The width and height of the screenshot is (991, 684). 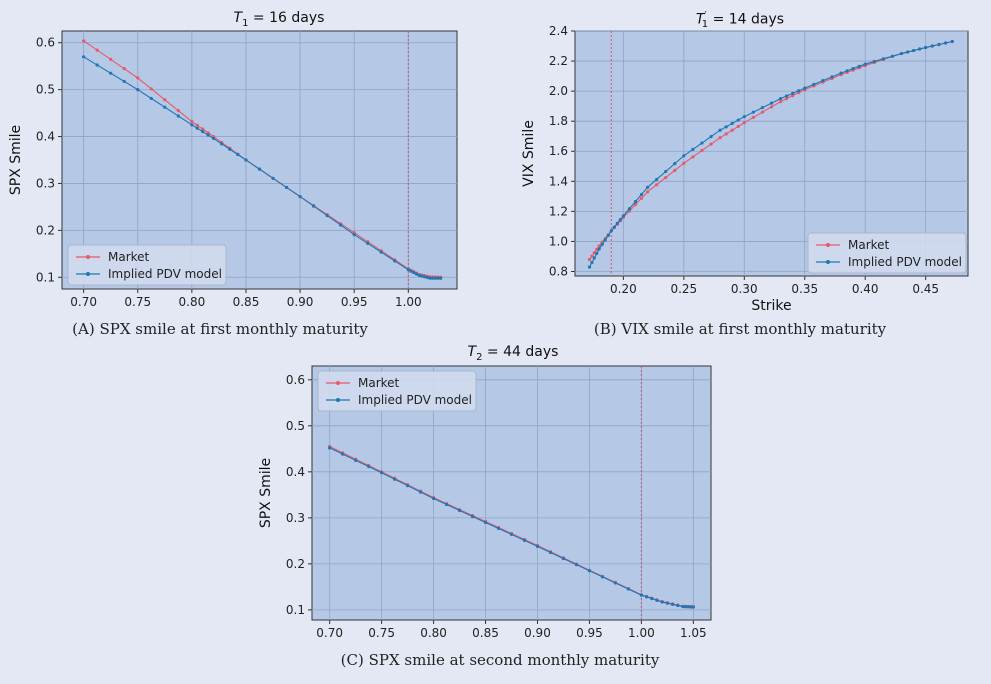 I want to click on y-tick-label: 2.4, so click(x=558, y=31).